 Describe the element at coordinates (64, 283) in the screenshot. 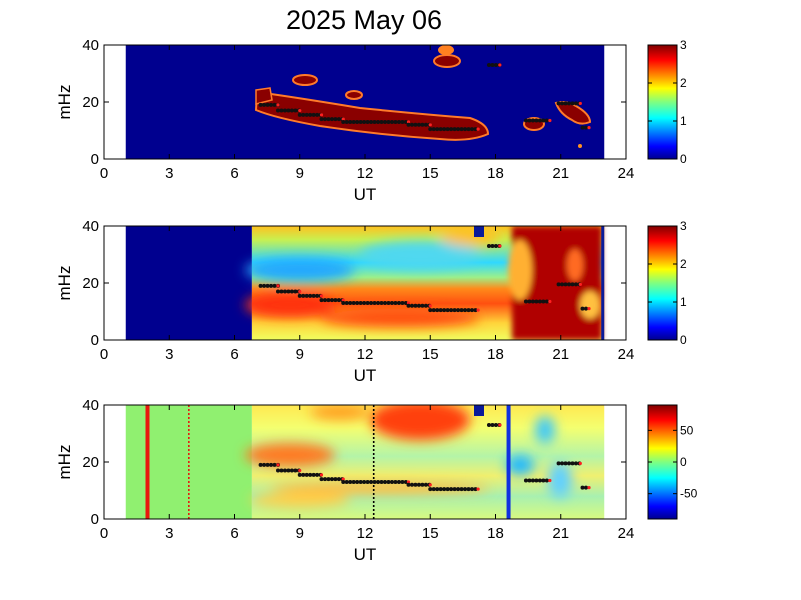

I see `middle-ylabel: mHz` at that location.